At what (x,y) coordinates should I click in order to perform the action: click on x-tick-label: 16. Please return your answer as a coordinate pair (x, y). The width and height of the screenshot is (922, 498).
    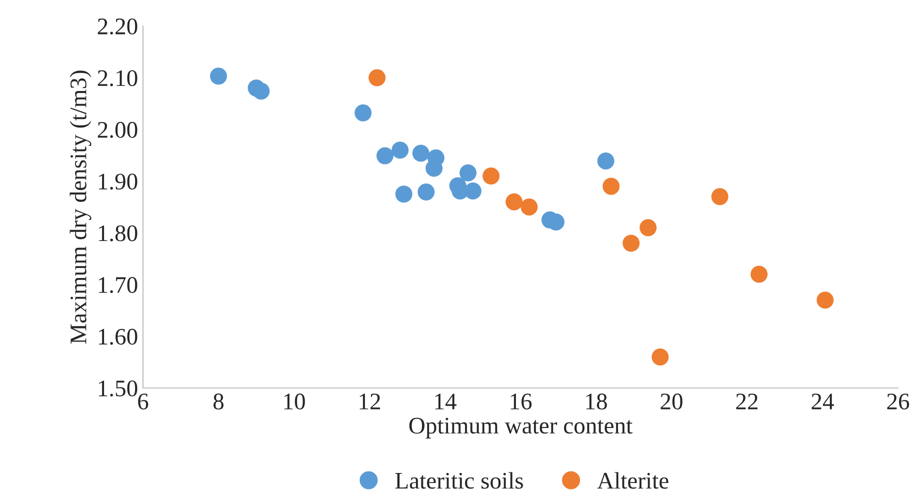
    Looking at the image, I should click on (521, 402).